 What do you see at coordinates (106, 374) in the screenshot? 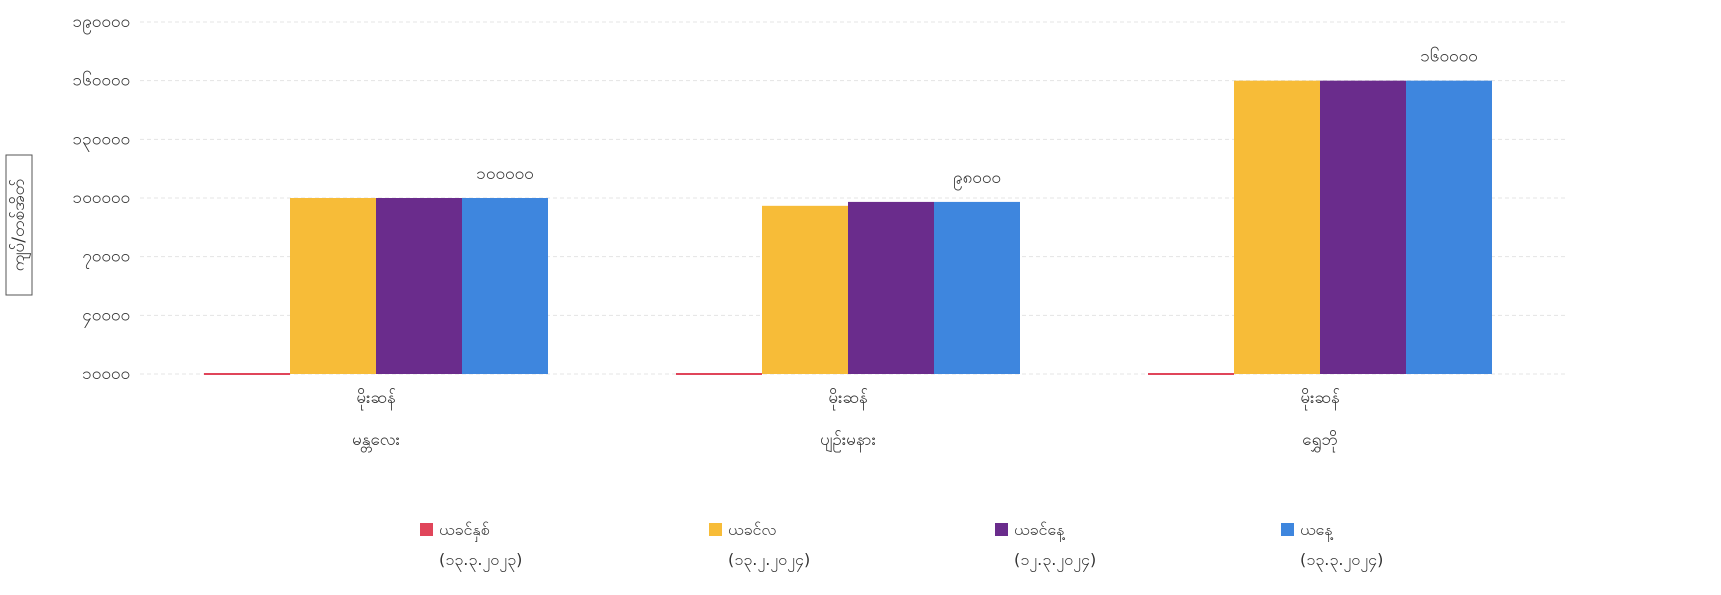
I see `y-tick-label: ၁၀၀၀၀` at bounding box center [106, 374].